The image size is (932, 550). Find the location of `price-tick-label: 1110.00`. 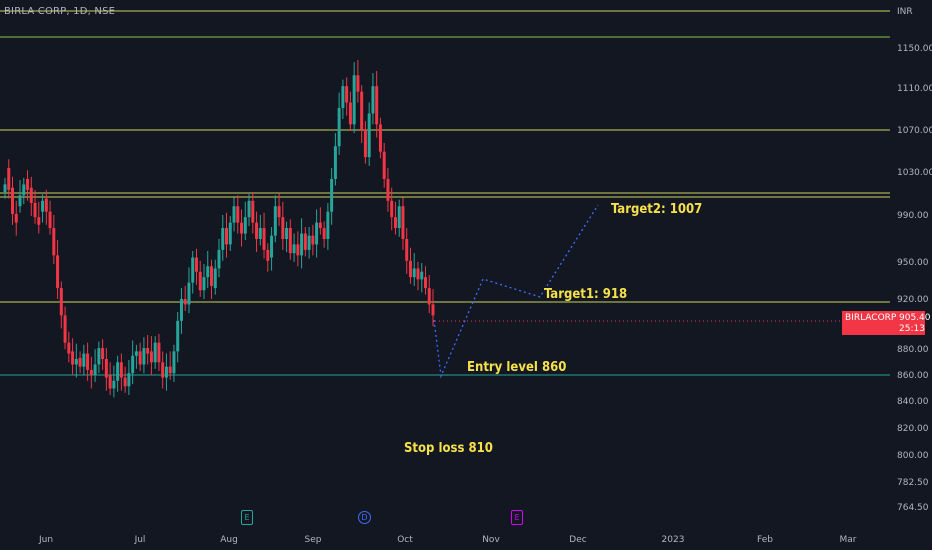

price-tick-label: 1110.00 is located at coordinates (914, 89).